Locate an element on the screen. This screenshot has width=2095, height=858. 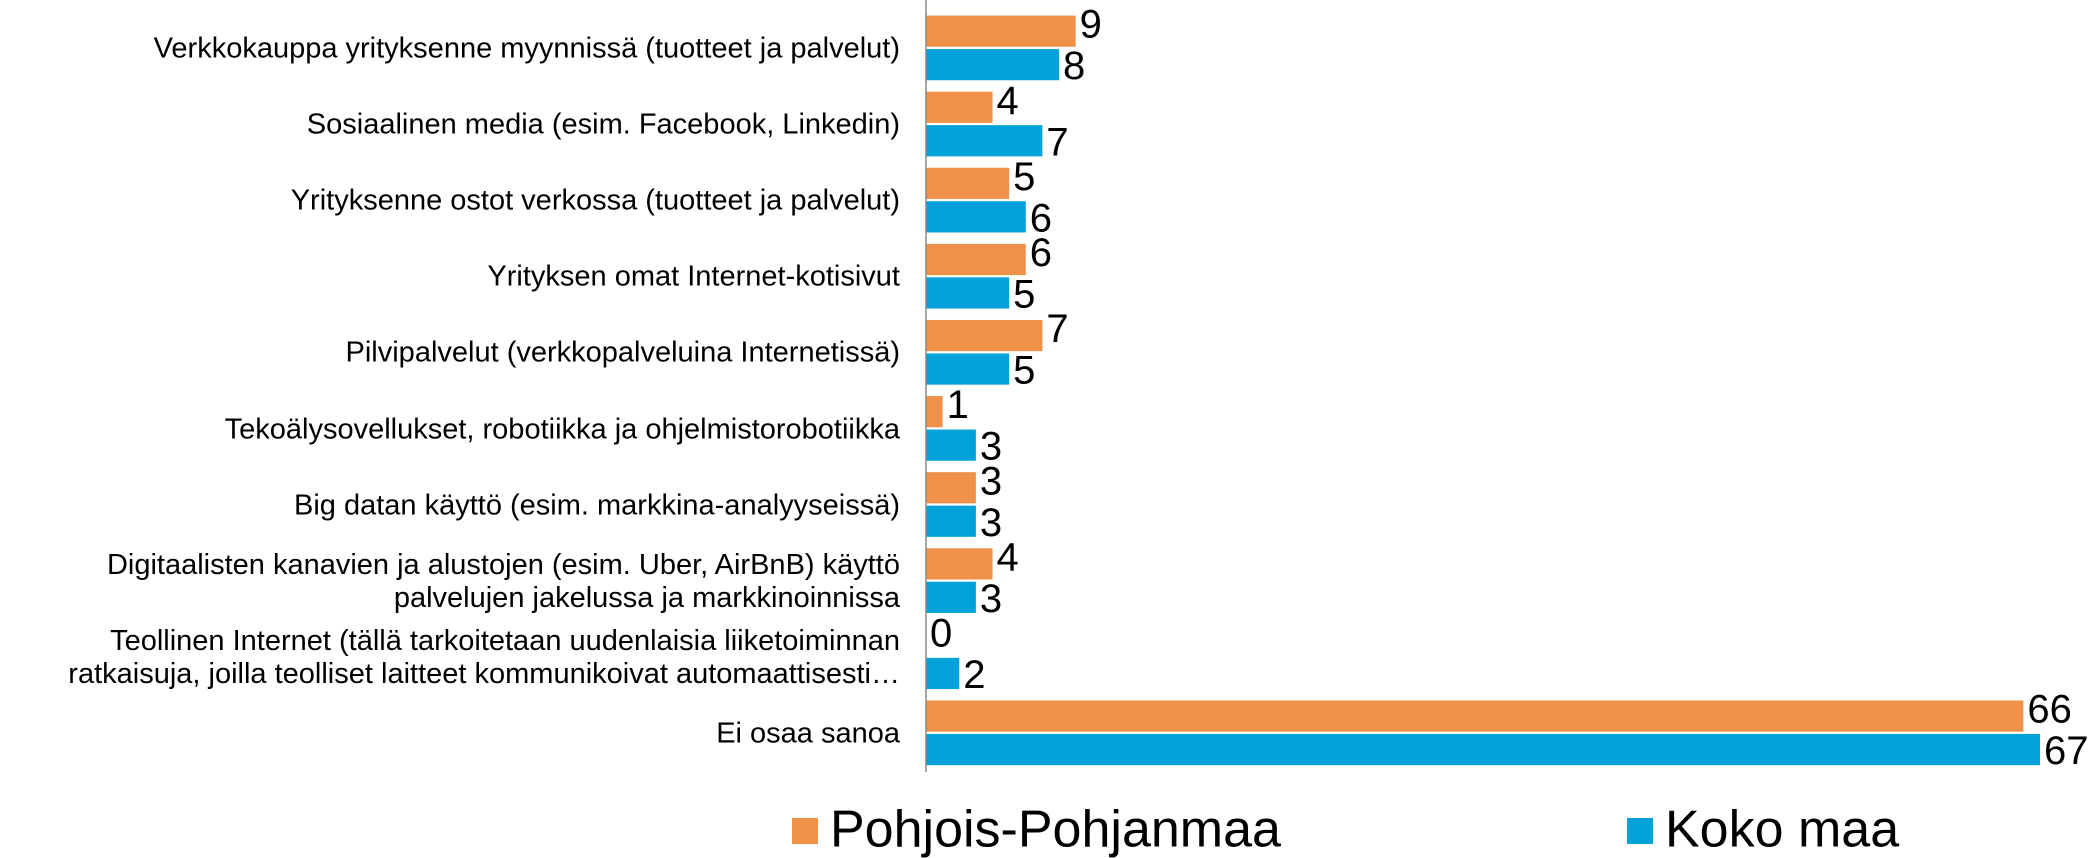
category-label: Yrityksen omat Internet-kotisivut is located at coordinates (693, 276).